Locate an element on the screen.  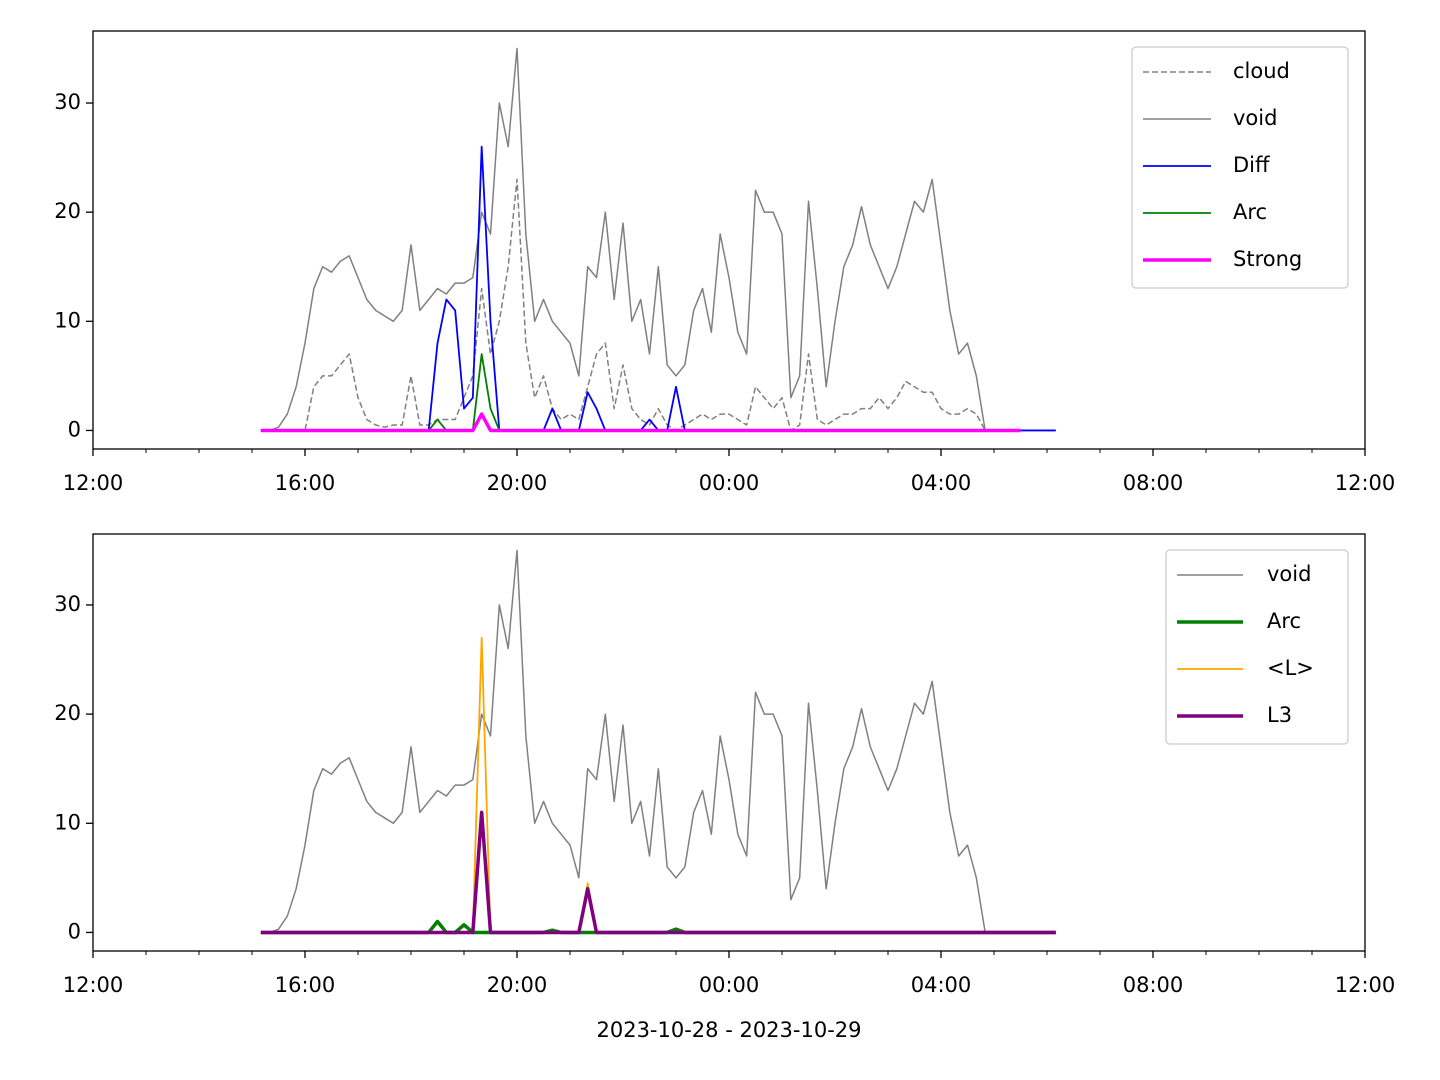
legend-label: Diff is located at coordinates (1251, 165).